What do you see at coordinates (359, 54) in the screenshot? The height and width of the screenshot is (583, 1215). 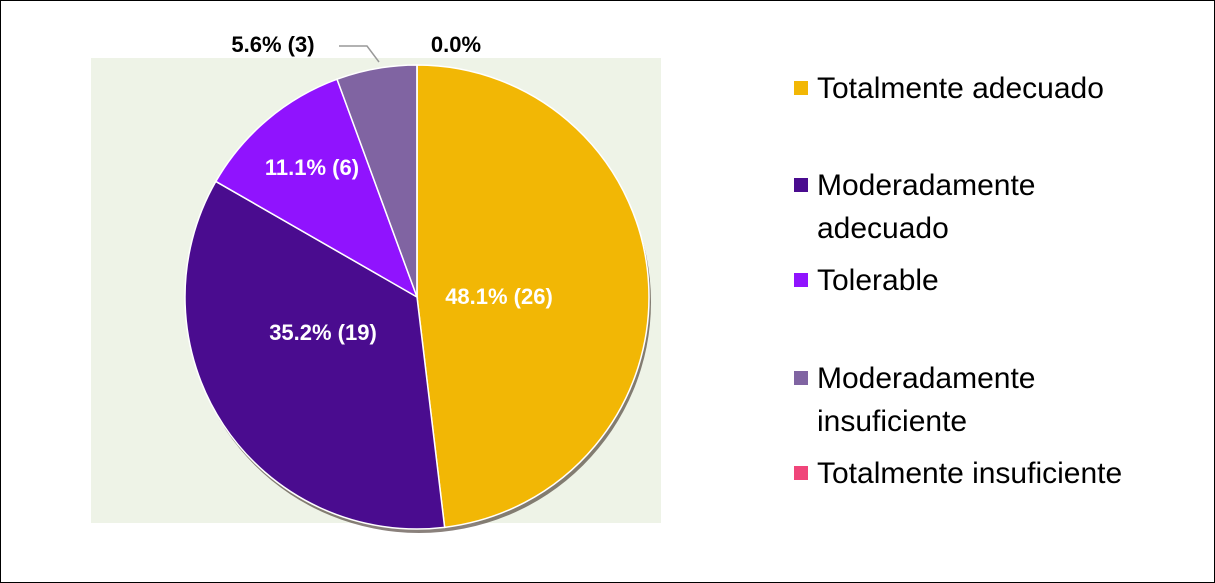 I see `leader-line` at bounding box center [359, 54].